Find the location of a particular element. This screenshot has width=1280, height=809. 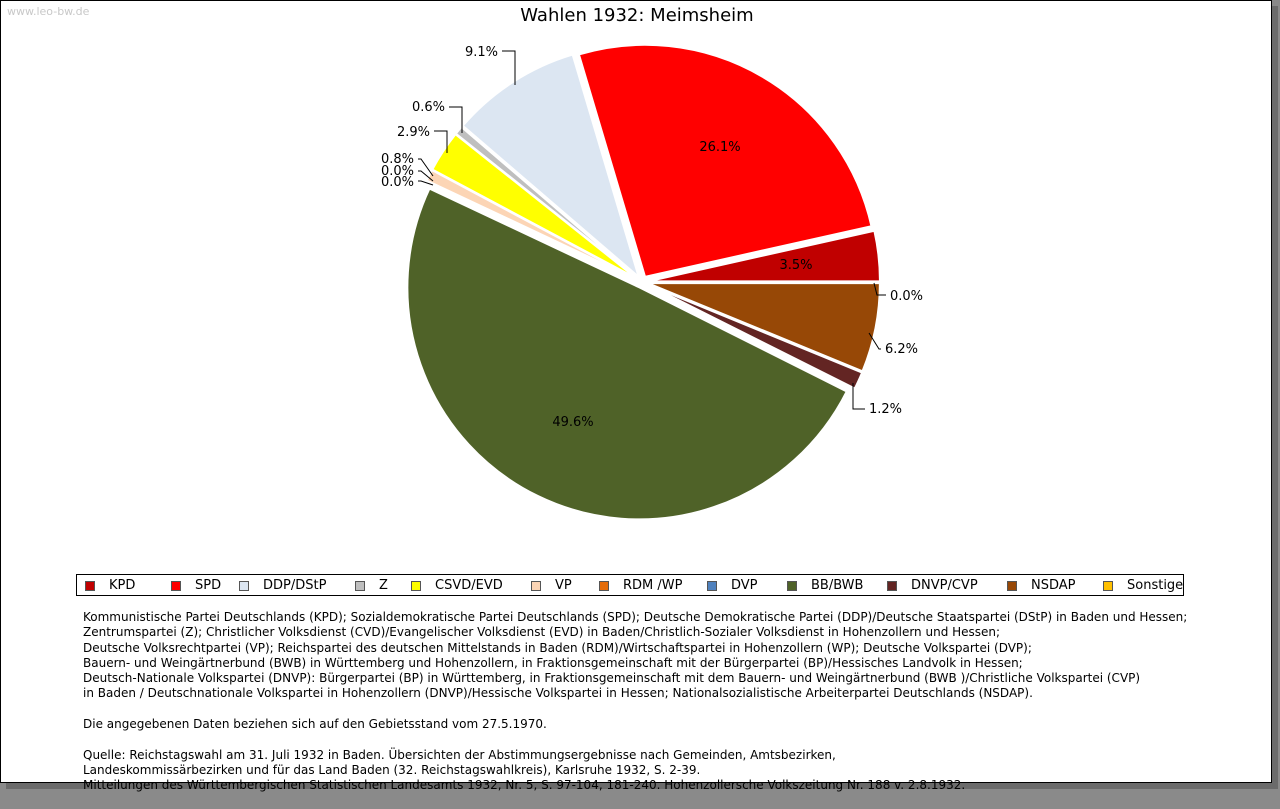

data-label-z: 0.6% is located at coordinates (428, 107).